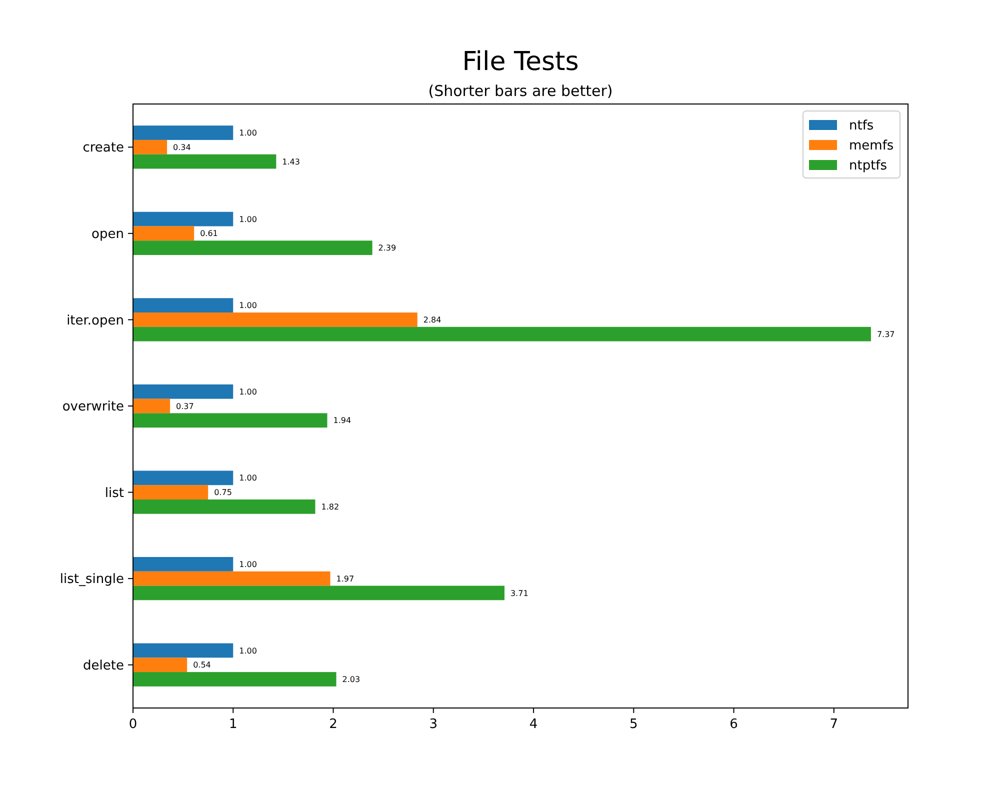  I want to click on x-tick-label: 7, so click(834, 724).